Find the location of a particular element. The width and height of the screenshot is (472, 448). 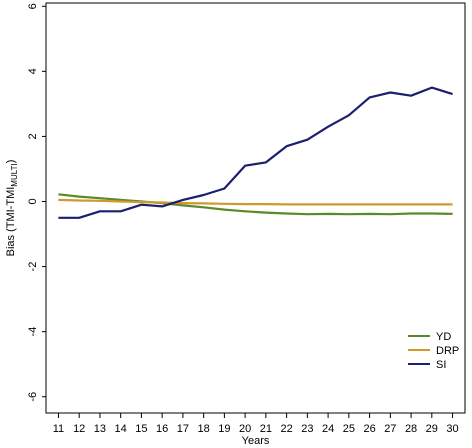

y-axis-title-main: Bias (TMI-TMI is located at coordinates (11, 222).